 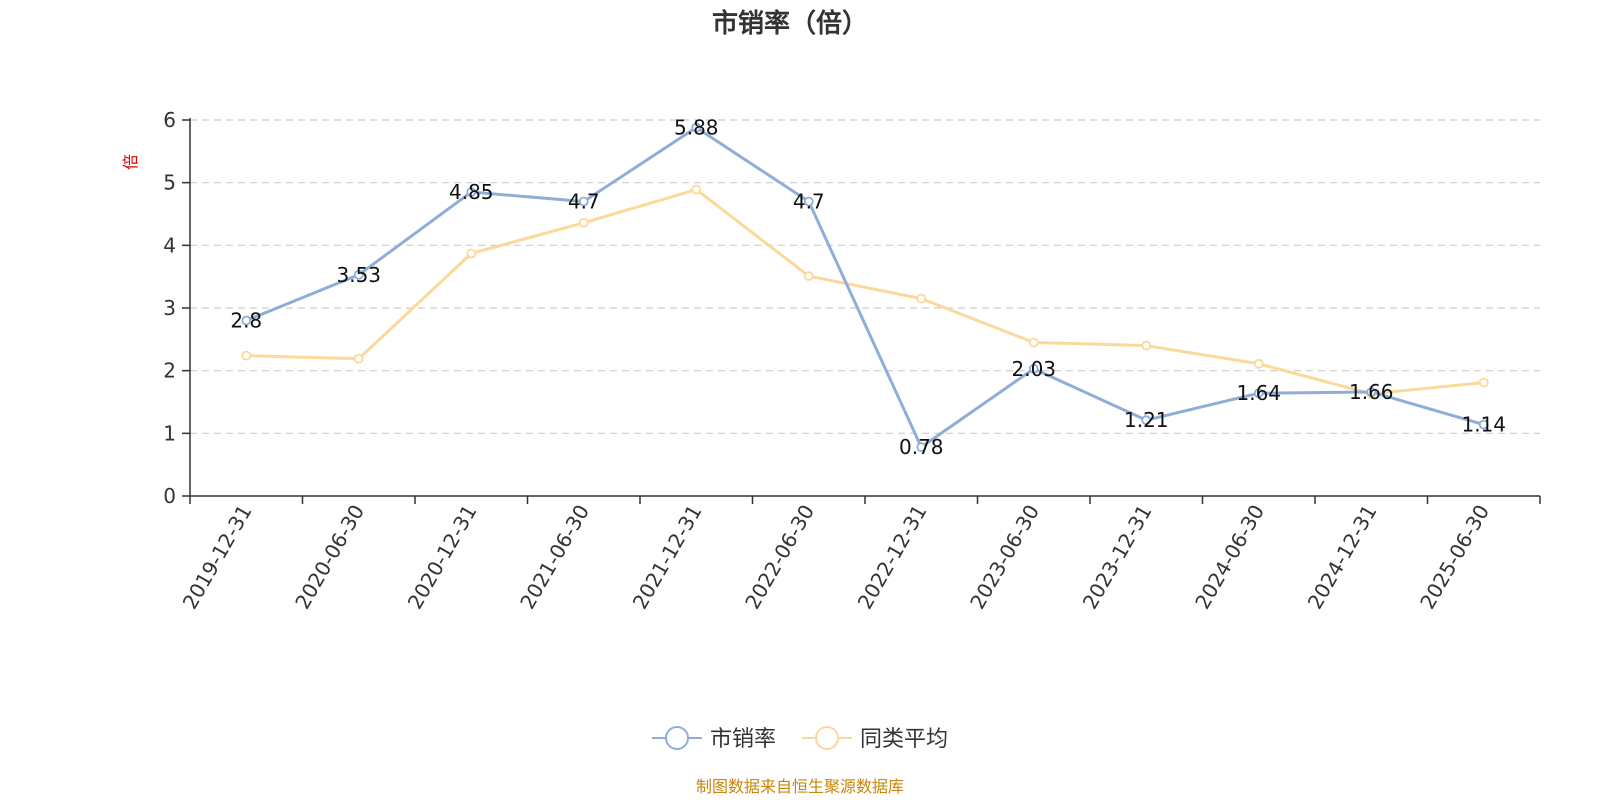 I want to click on legend-item: 市销率, so click(x=714, y=739).